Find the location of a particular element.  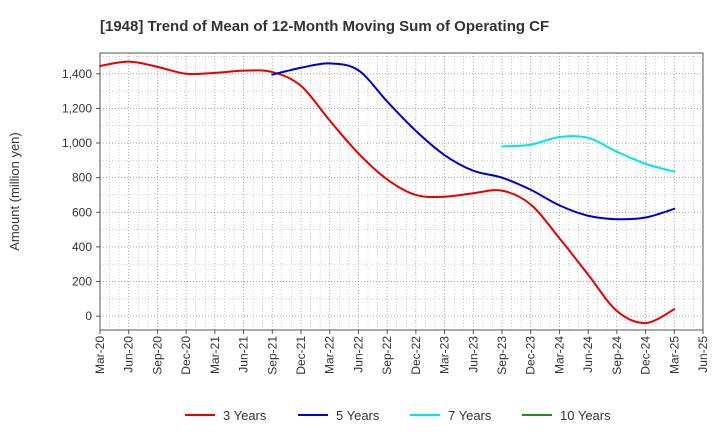

x-tick-label: Sep-21 is located at coordinates (272, 355).